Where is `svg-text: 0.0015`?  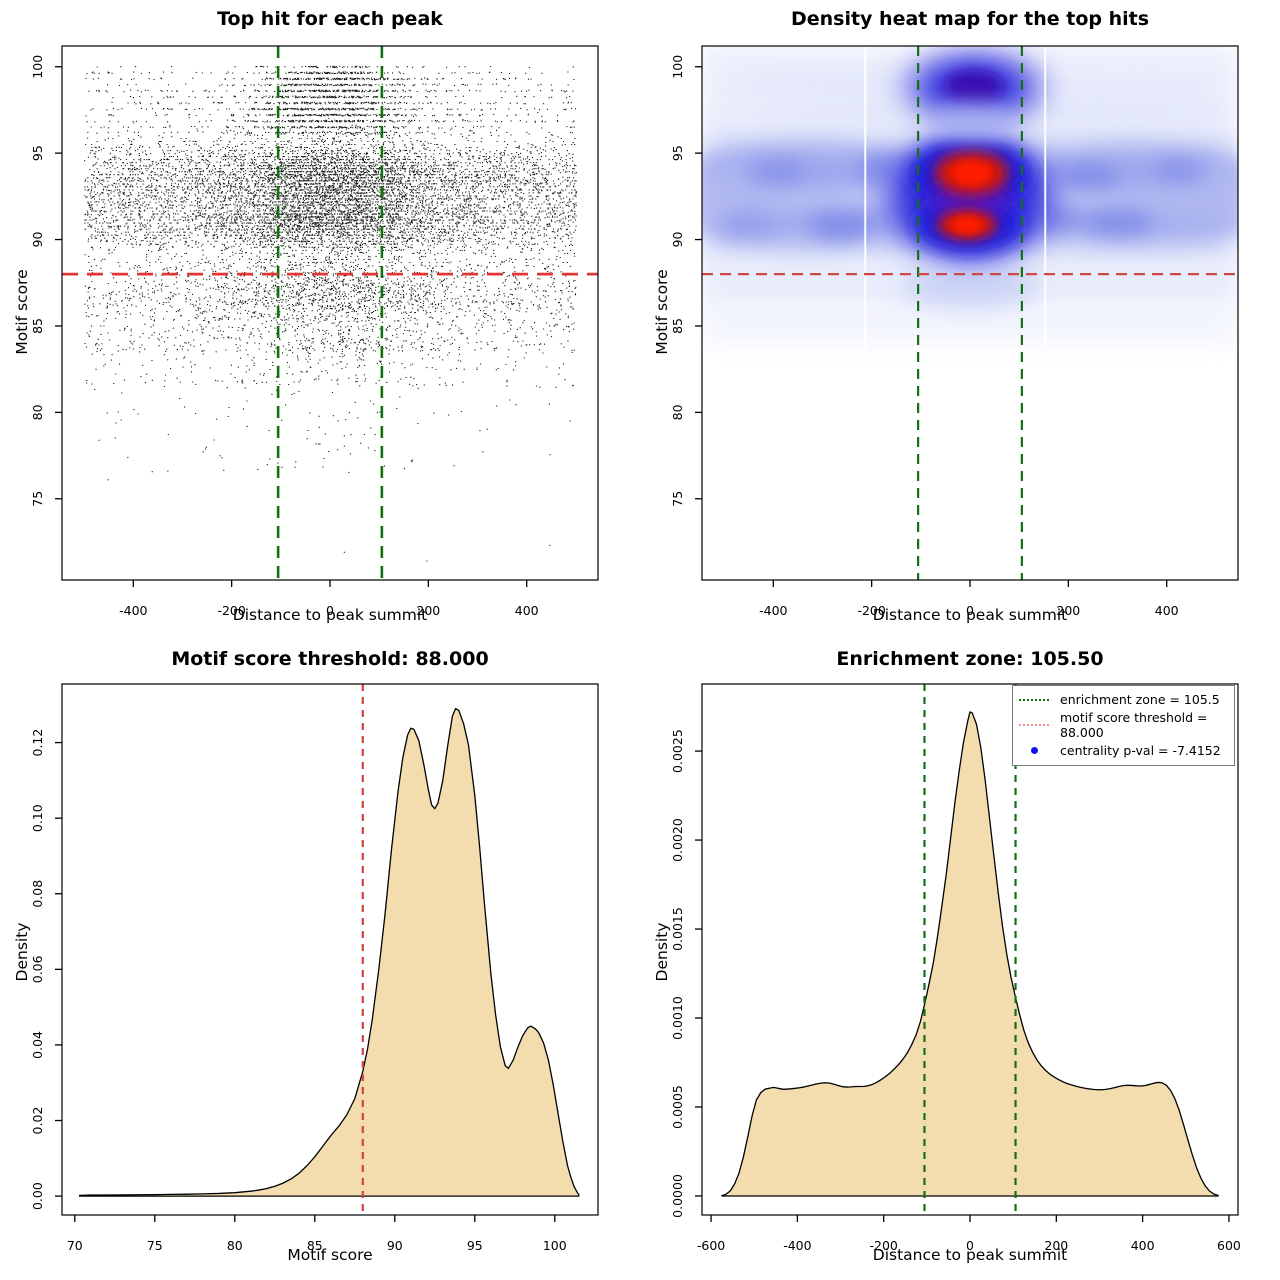
svg-text: 0.0015 is located at coordinates (677, 929).